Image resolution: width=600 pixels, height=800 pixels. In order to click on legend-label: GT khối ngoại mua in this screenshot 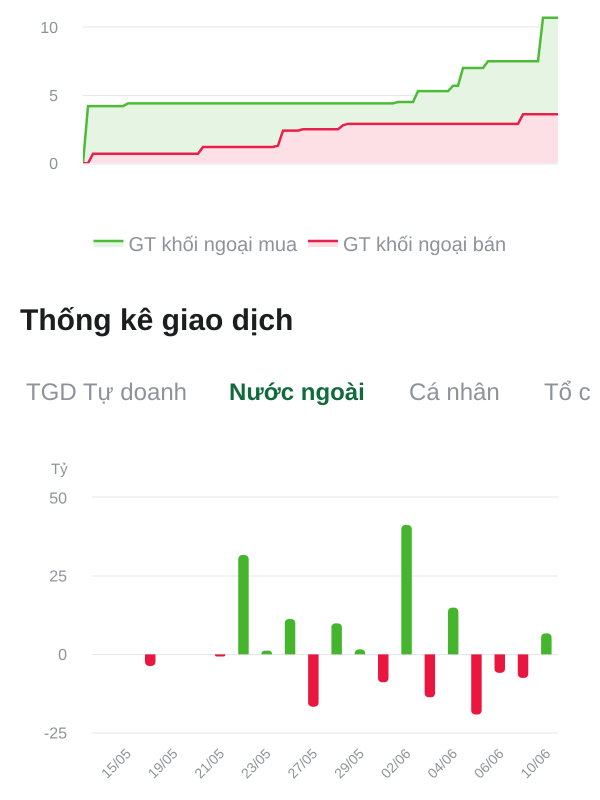, I will do `click(213, 245)`.